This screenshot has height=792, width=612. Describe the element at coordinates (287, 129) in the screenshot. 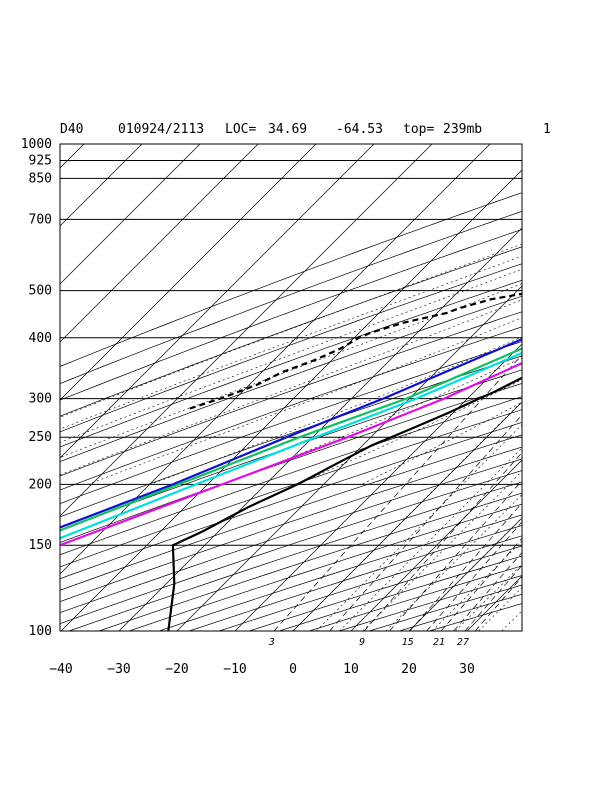

I see `header-lat: 34.69` at that location.